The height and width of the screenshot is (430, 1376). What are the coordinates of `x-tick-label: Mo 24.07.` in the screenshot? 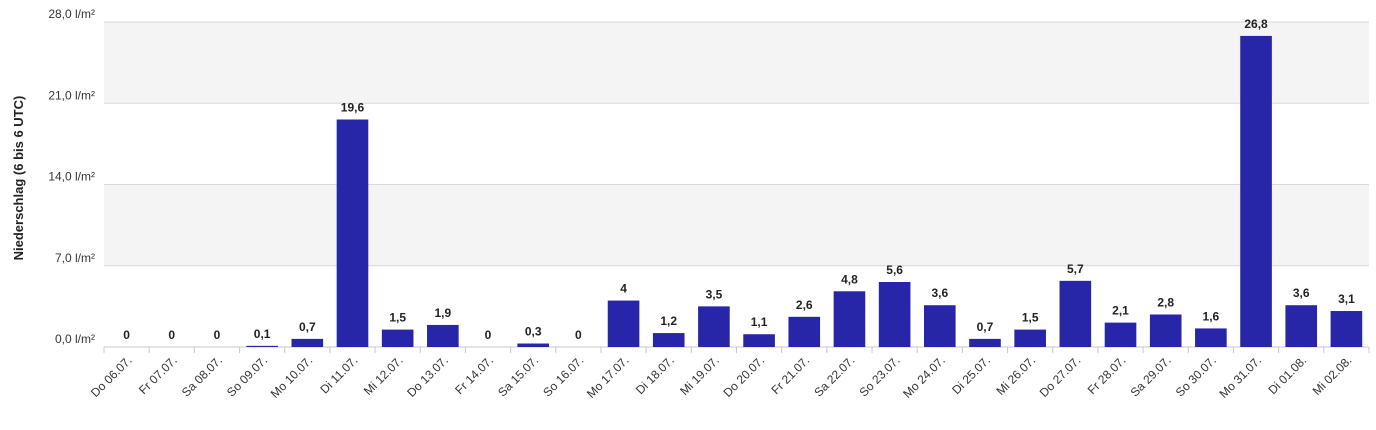 It's located at (924, 377).